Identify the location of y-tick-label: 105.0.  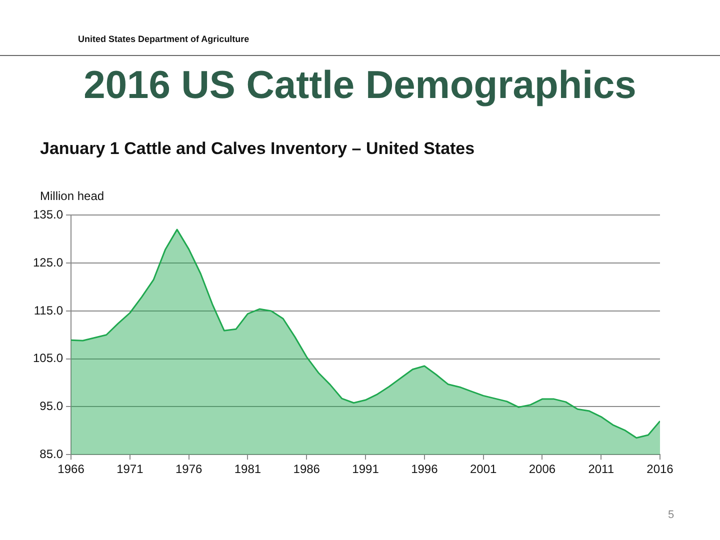
(48, 358).